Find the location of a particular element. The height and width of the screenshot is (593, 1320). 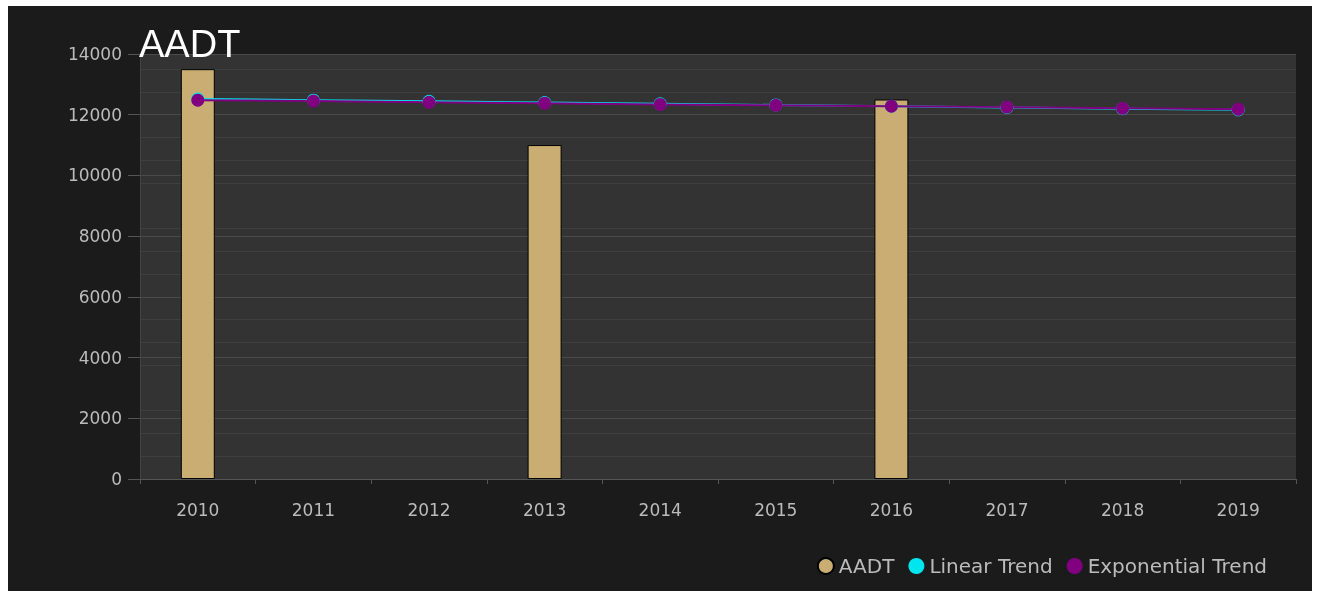

legend-label: Linear Trend is located at coordinates (991, 566).